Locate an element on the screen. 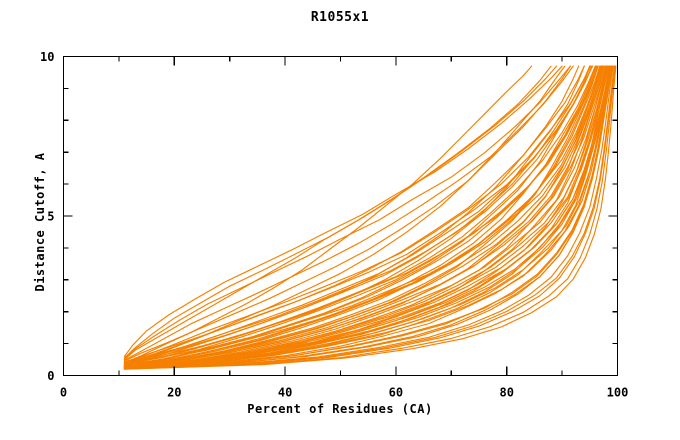 This screenshot has height=440, width=680. x-tick-label: 100 is located at coordinates (618, 393).